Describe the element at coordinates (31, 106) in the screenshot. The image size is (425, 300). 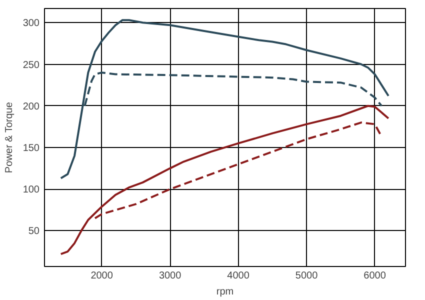
I see `y-tick-label: 200` at that location.